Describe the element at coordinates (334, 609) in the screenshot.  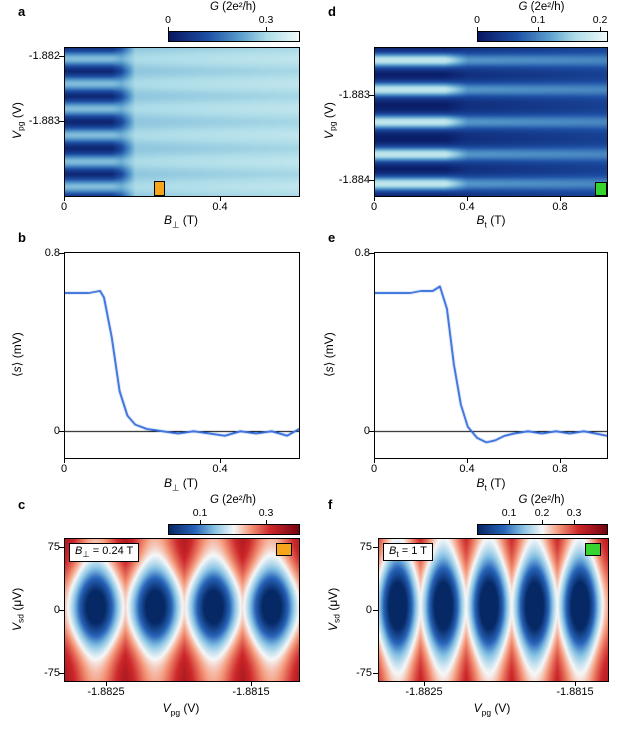
I see `panel-f-y-axis-title: Vsd (μV)` at that location.